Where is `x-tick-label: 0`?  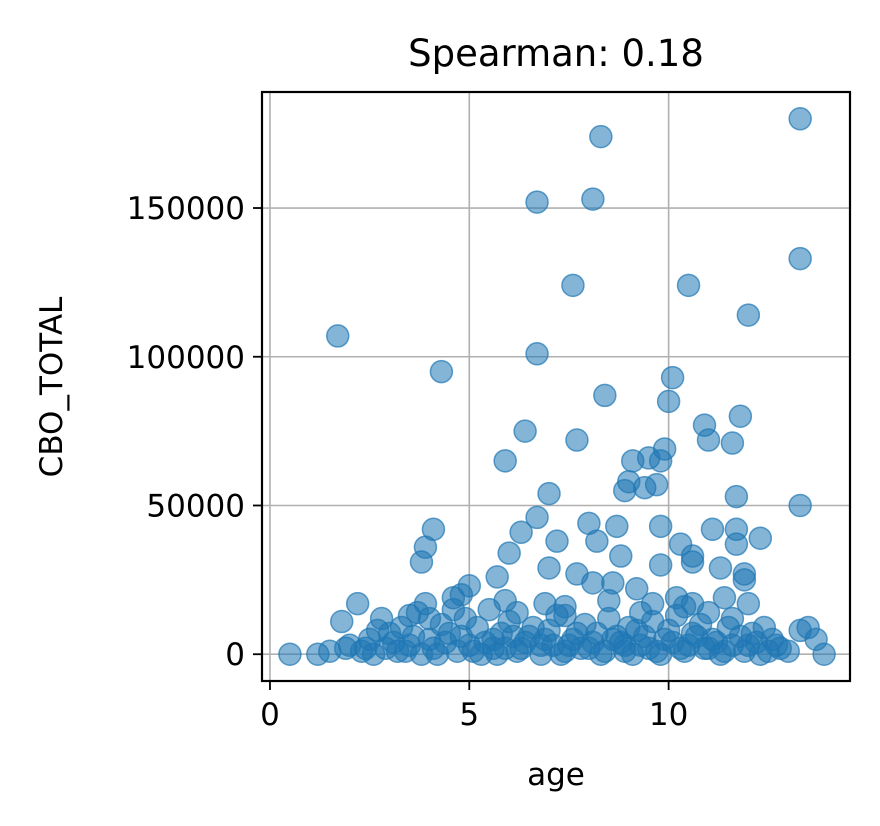 x-tick-label: 0 is located at coordinates (270, 715).